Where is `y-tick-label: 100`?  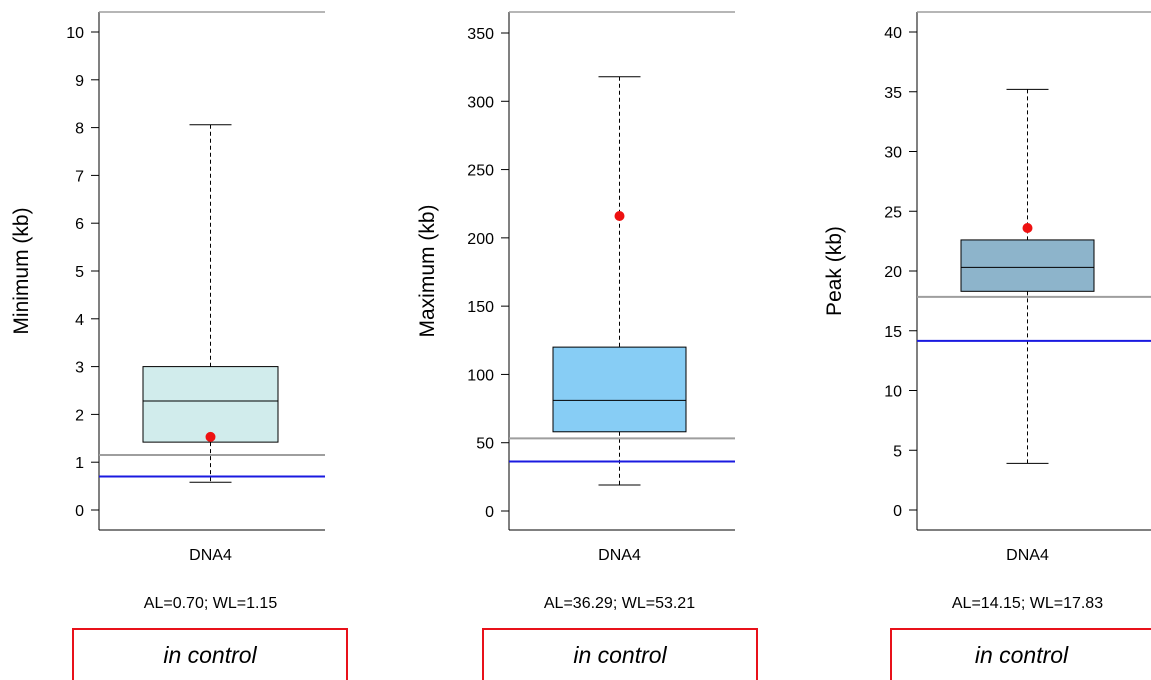 y-tick-label: 100 is located at coordinates (480, 375).